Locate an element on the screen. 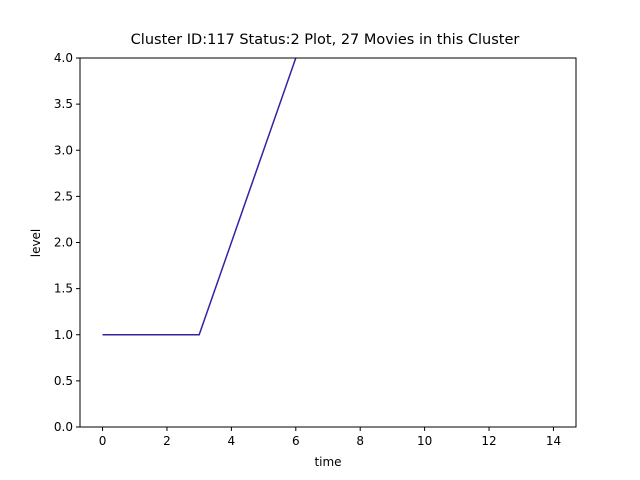 The image size is (640, 480). y-tick-label: 2.0 is located at coordinates (63, 243).